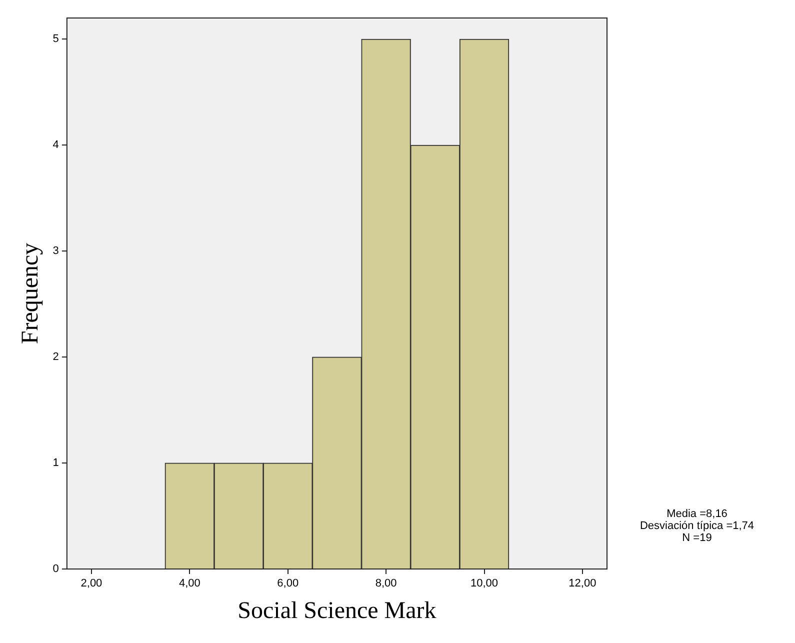  What do you see at coordinates (582, 584) in the screenshot?
I see `x-tick-label: 12,00` at bounding box center [582, 584].